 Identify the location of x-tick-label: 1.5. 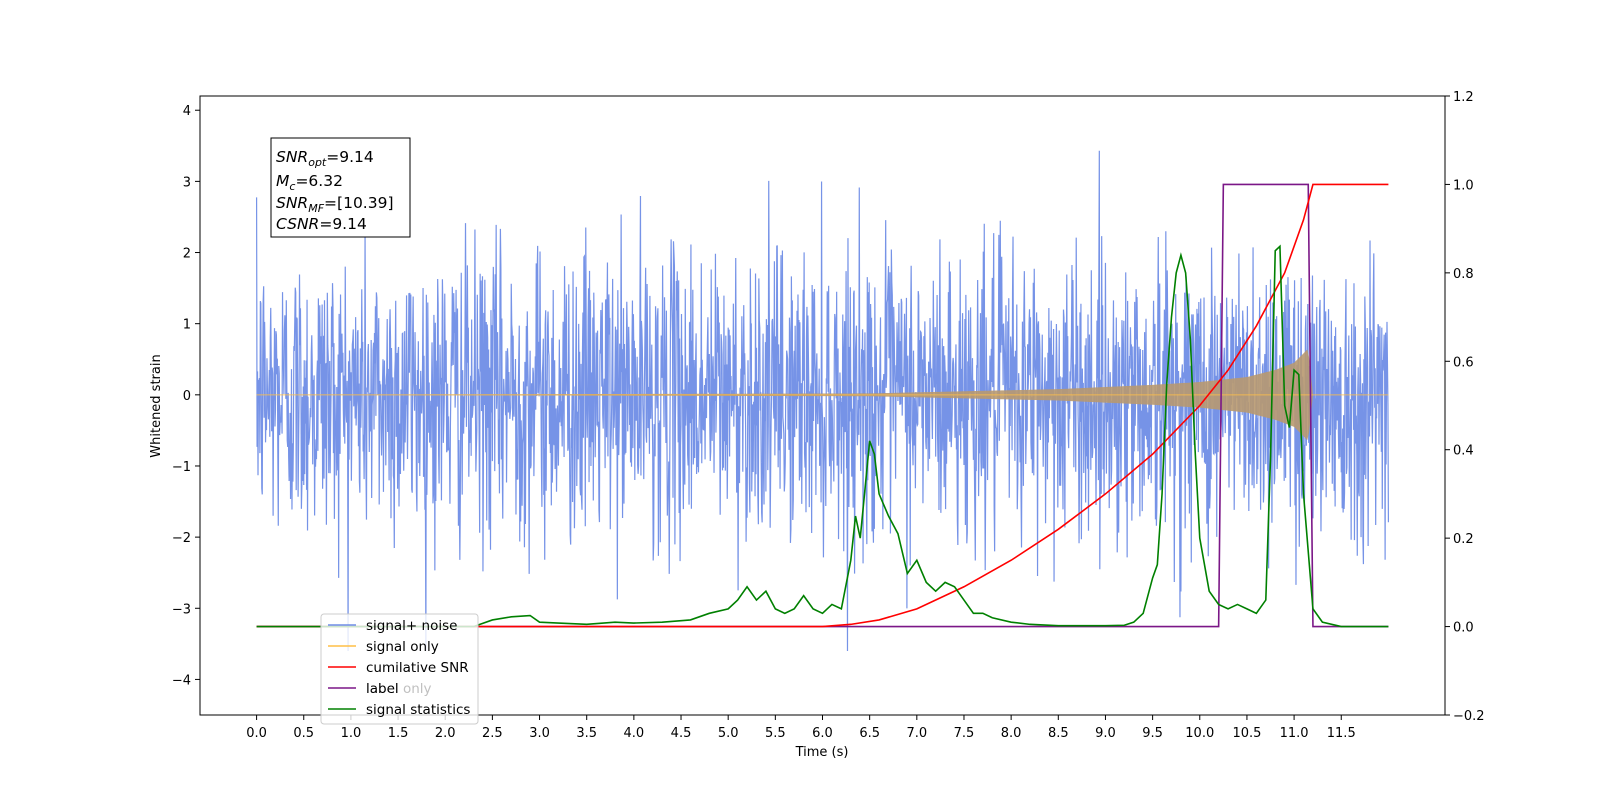
(398, 733).